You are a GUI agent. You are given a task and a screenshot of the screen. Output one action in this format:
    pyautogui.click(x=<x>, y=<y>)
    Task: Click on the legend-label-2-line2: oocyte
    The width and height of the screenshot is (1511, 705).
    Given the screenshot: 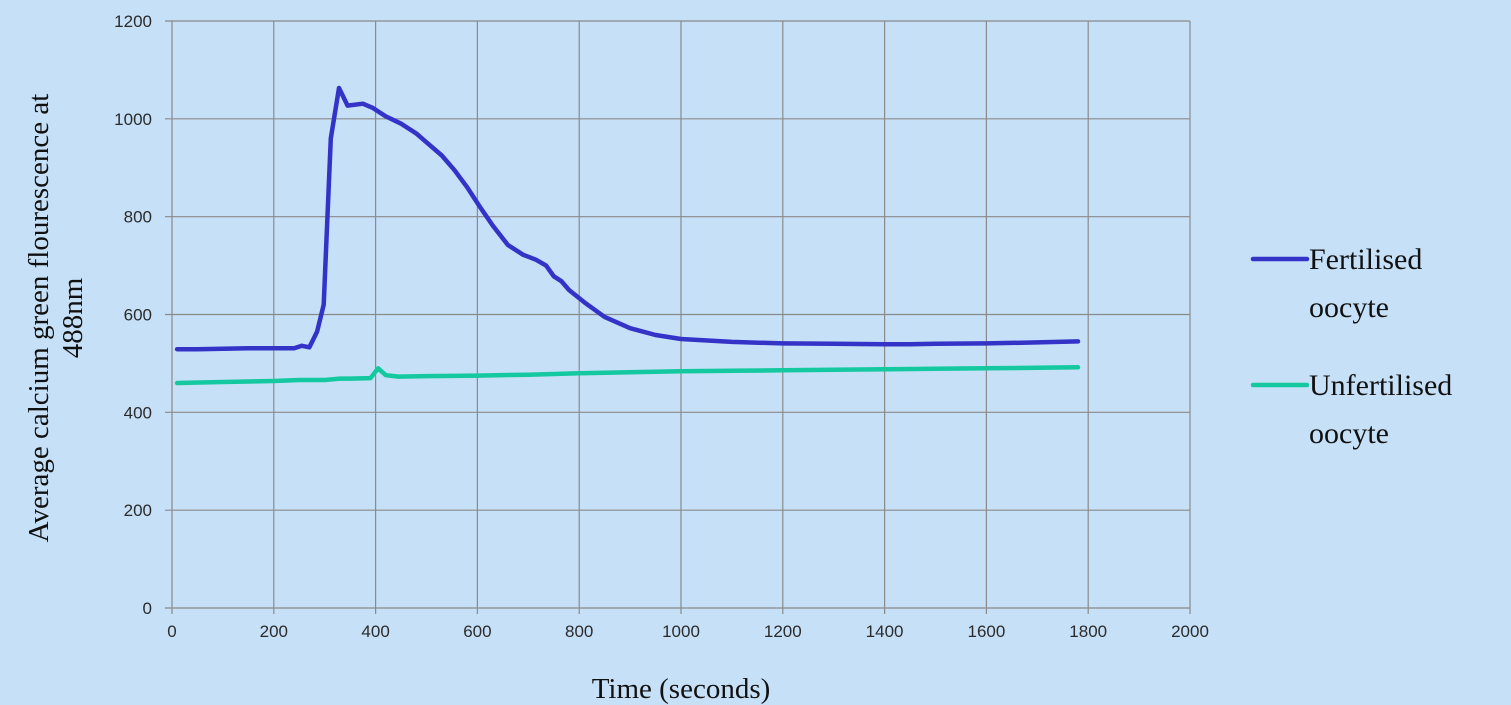 What is the action you would take?
    pyautogui.click(x=1349, y=433)
    